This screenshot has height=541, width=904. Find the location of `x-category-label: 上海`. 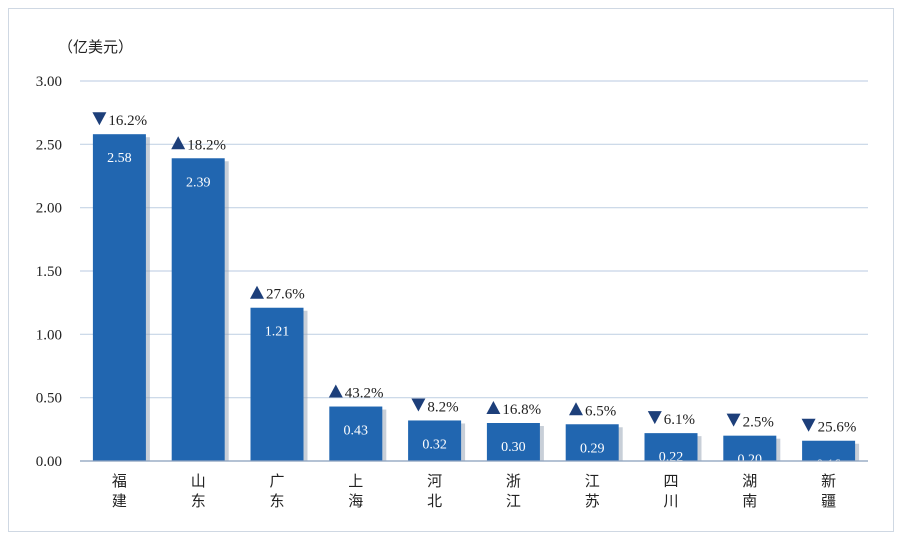

x-category-label: 上海 is located at coordinates (355, 491).